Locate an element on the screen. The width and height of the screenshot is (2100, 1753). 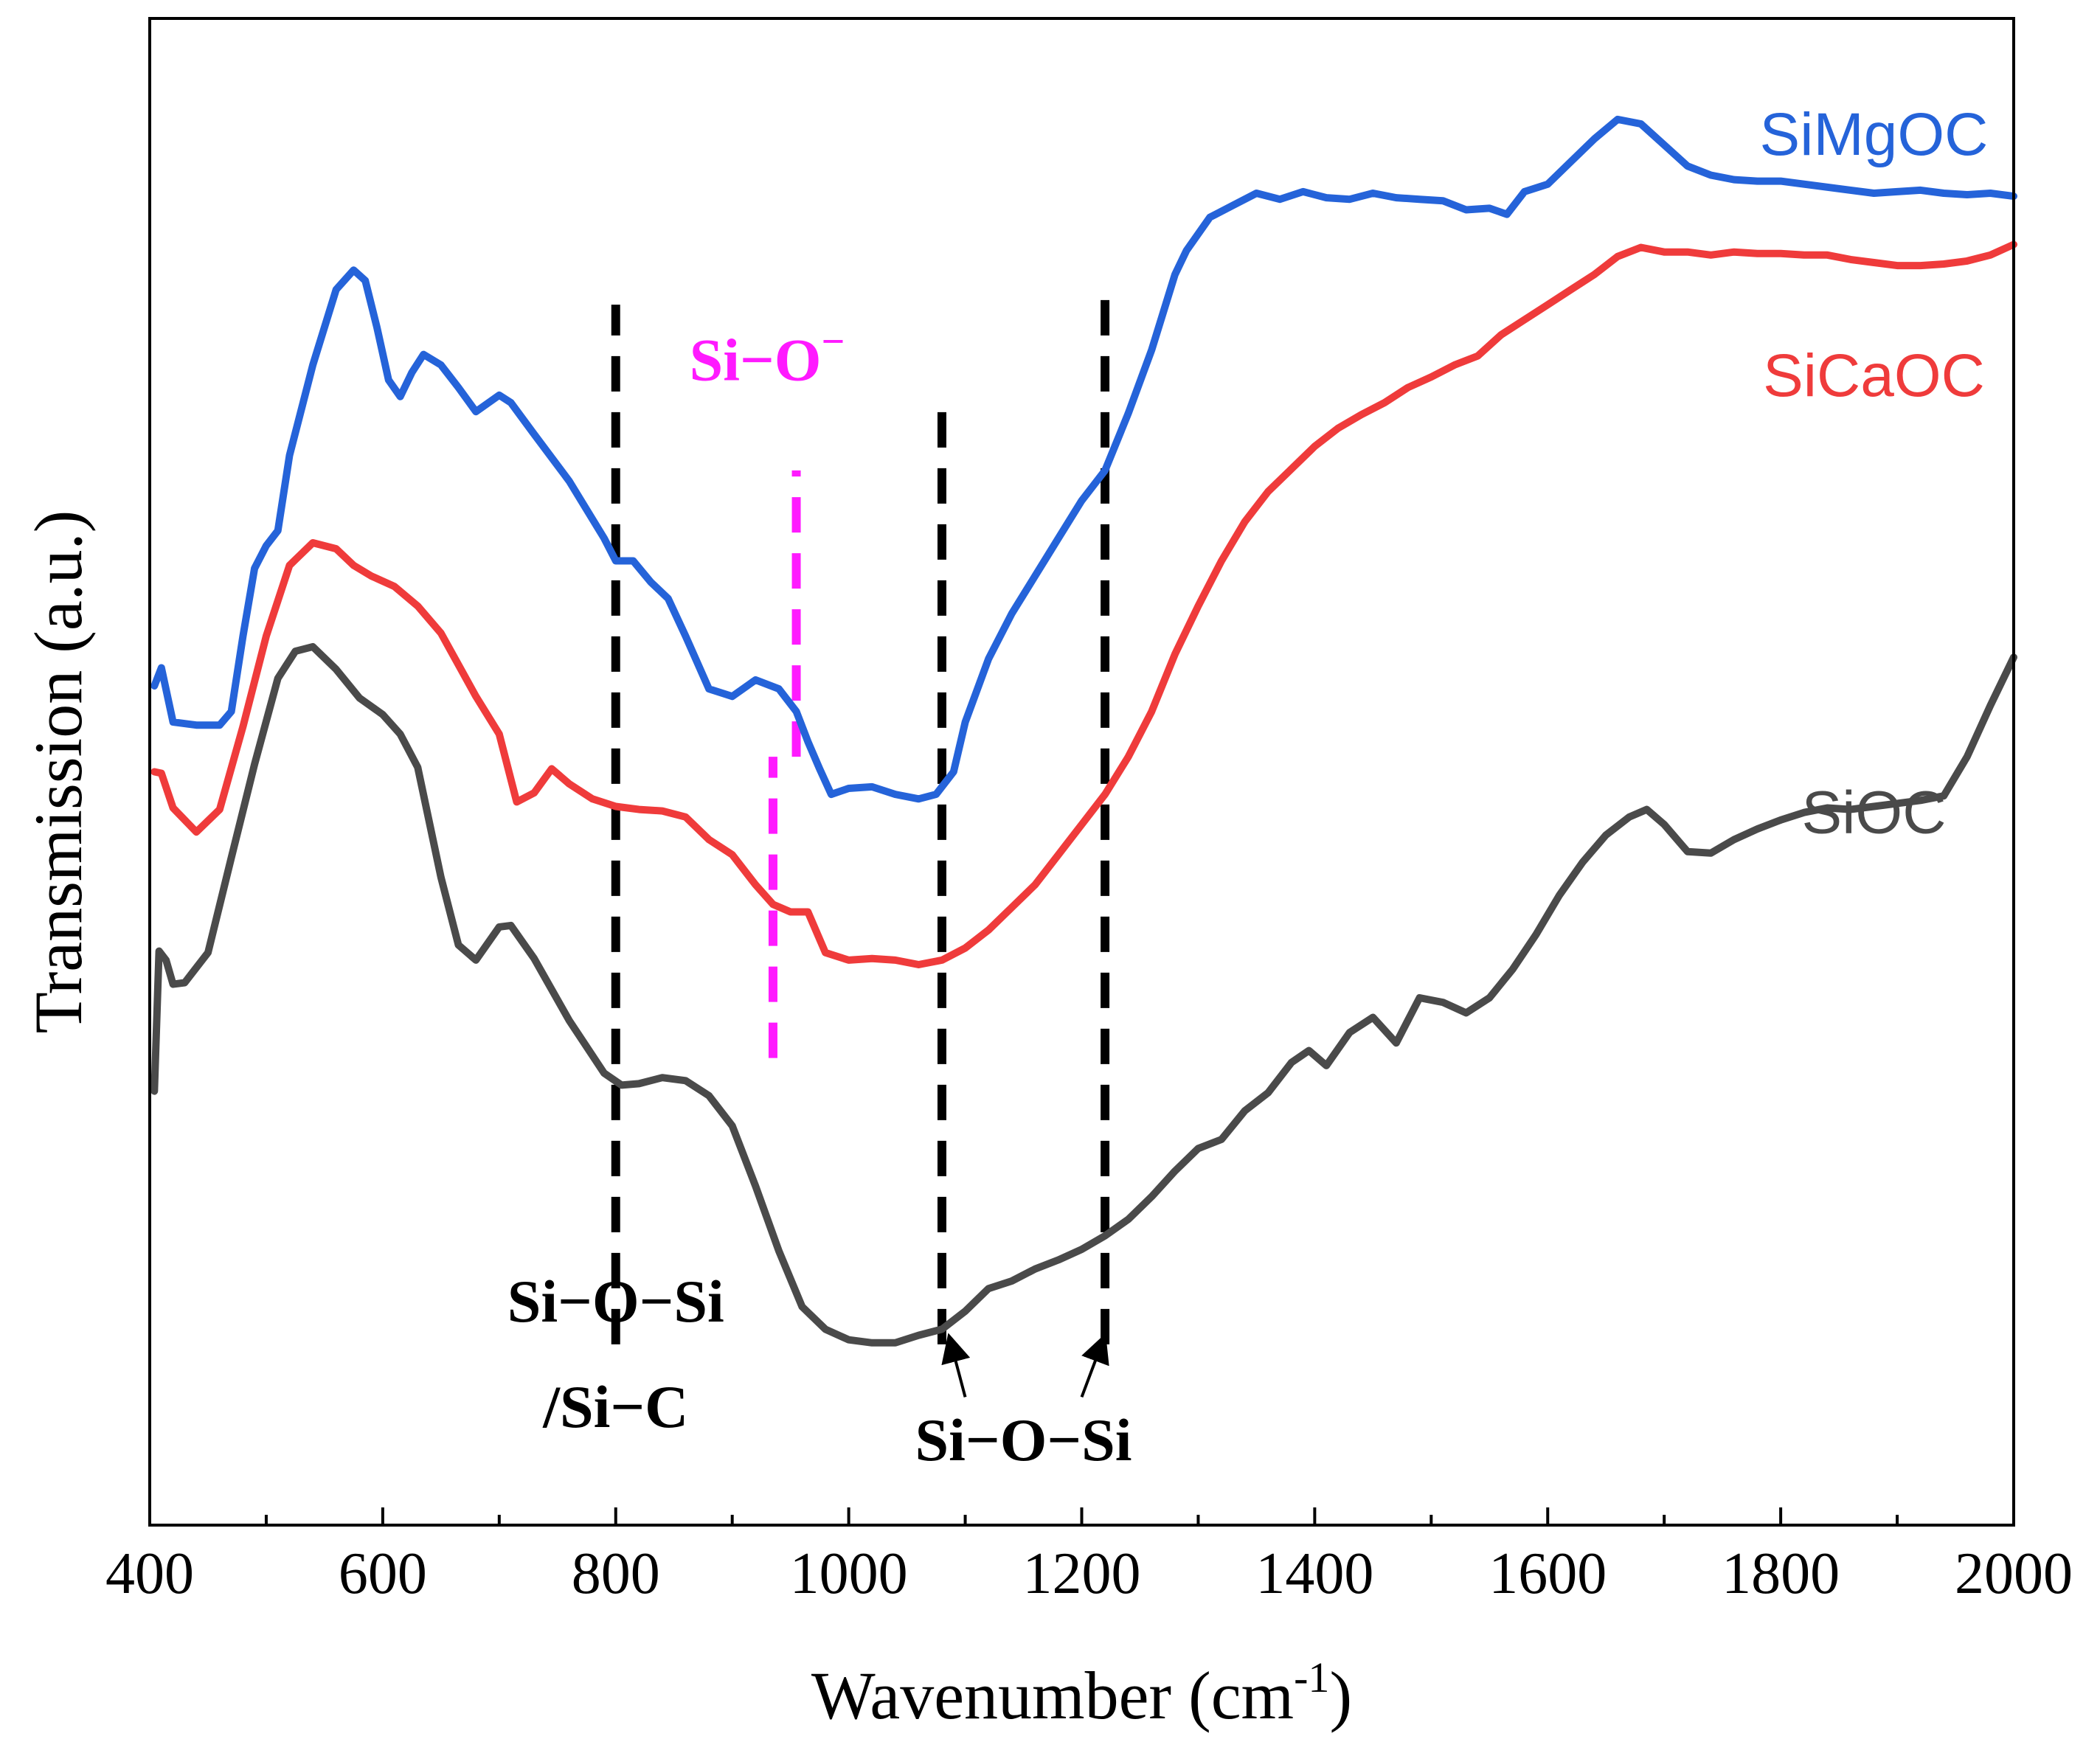
x-tick-label-800: 800 is located at coordinates (616, 1573).